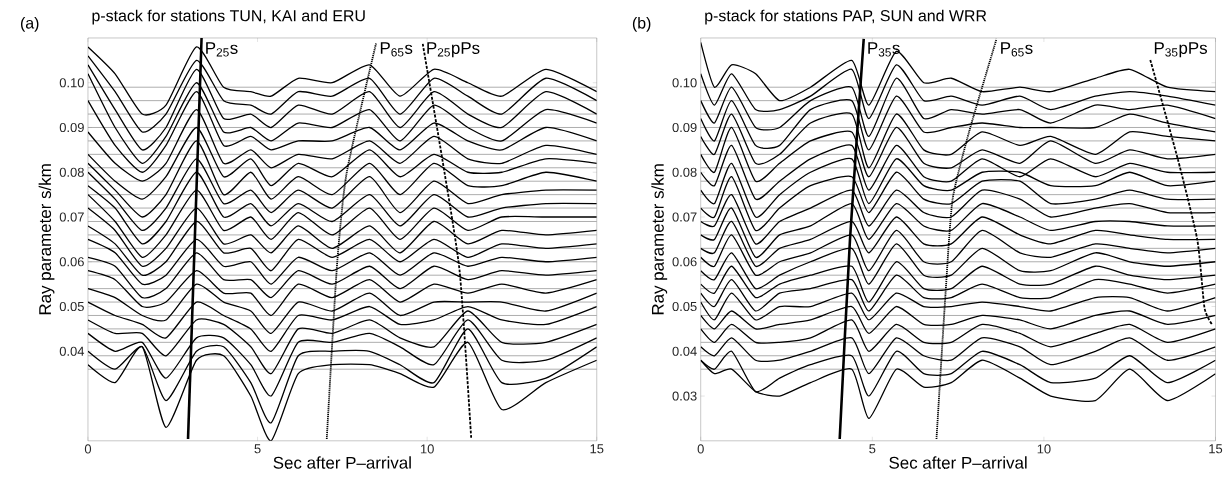  What do you see at coordinates (641, 24) in the screenshot?
I see `text: (b)` at bounding box center [641, 24].